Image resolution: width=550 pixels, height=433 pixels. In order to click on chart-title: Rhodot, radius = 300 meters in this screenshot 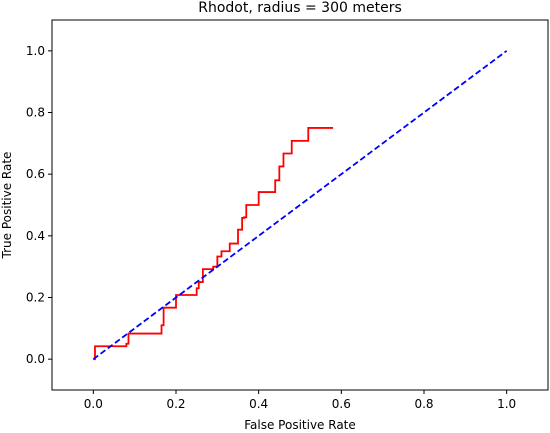, I will do `click(300, 8)`.